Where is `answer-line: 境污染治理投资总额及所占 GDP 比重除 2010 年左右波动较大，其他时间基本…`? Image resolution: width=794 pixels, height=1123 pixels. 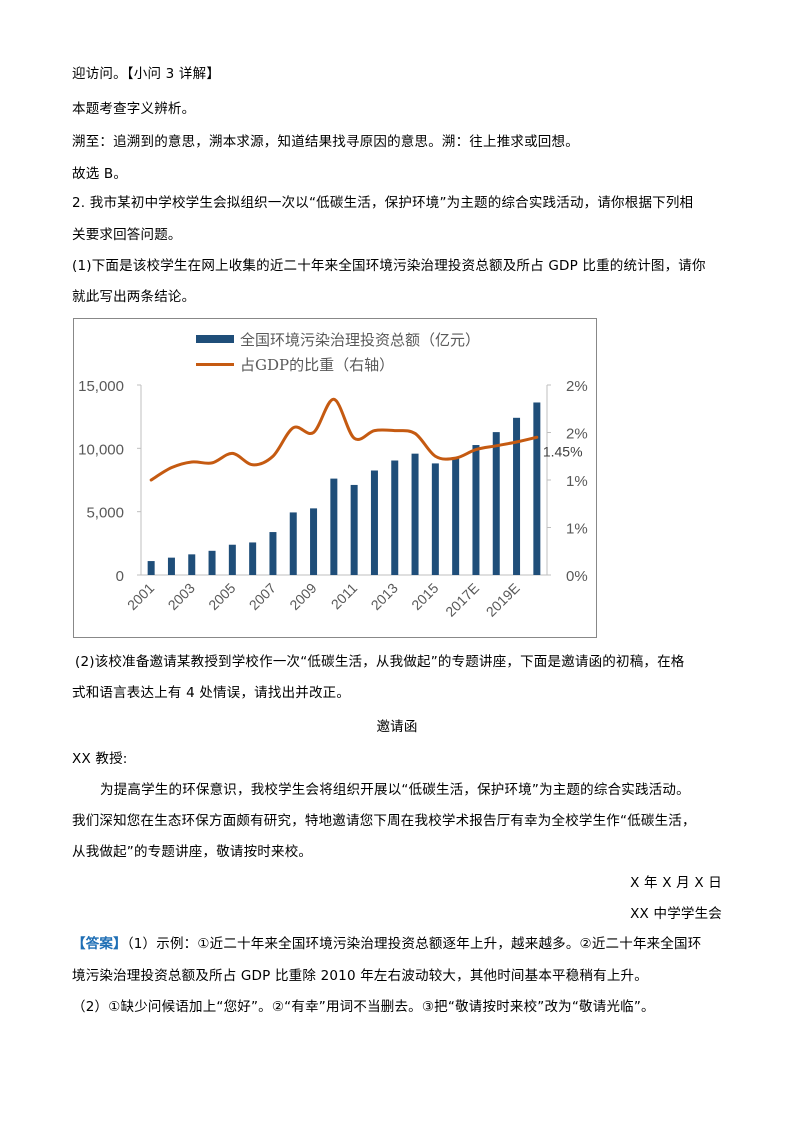 answer-line: 境污染治理投资总额及所占 GDP 比重除 2010 年左右波动较大，其他时间基本… is located at coordinates (360, 976).